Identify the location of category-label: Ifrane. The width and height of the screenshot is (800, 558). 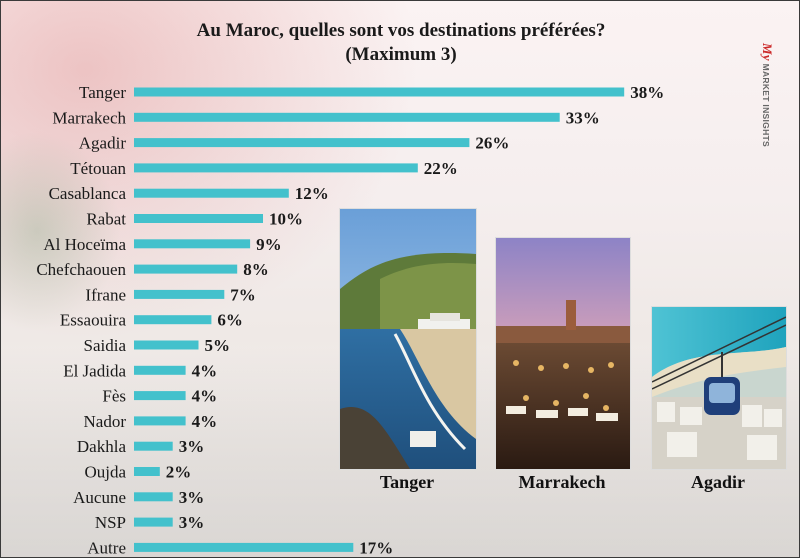
(105, 294).